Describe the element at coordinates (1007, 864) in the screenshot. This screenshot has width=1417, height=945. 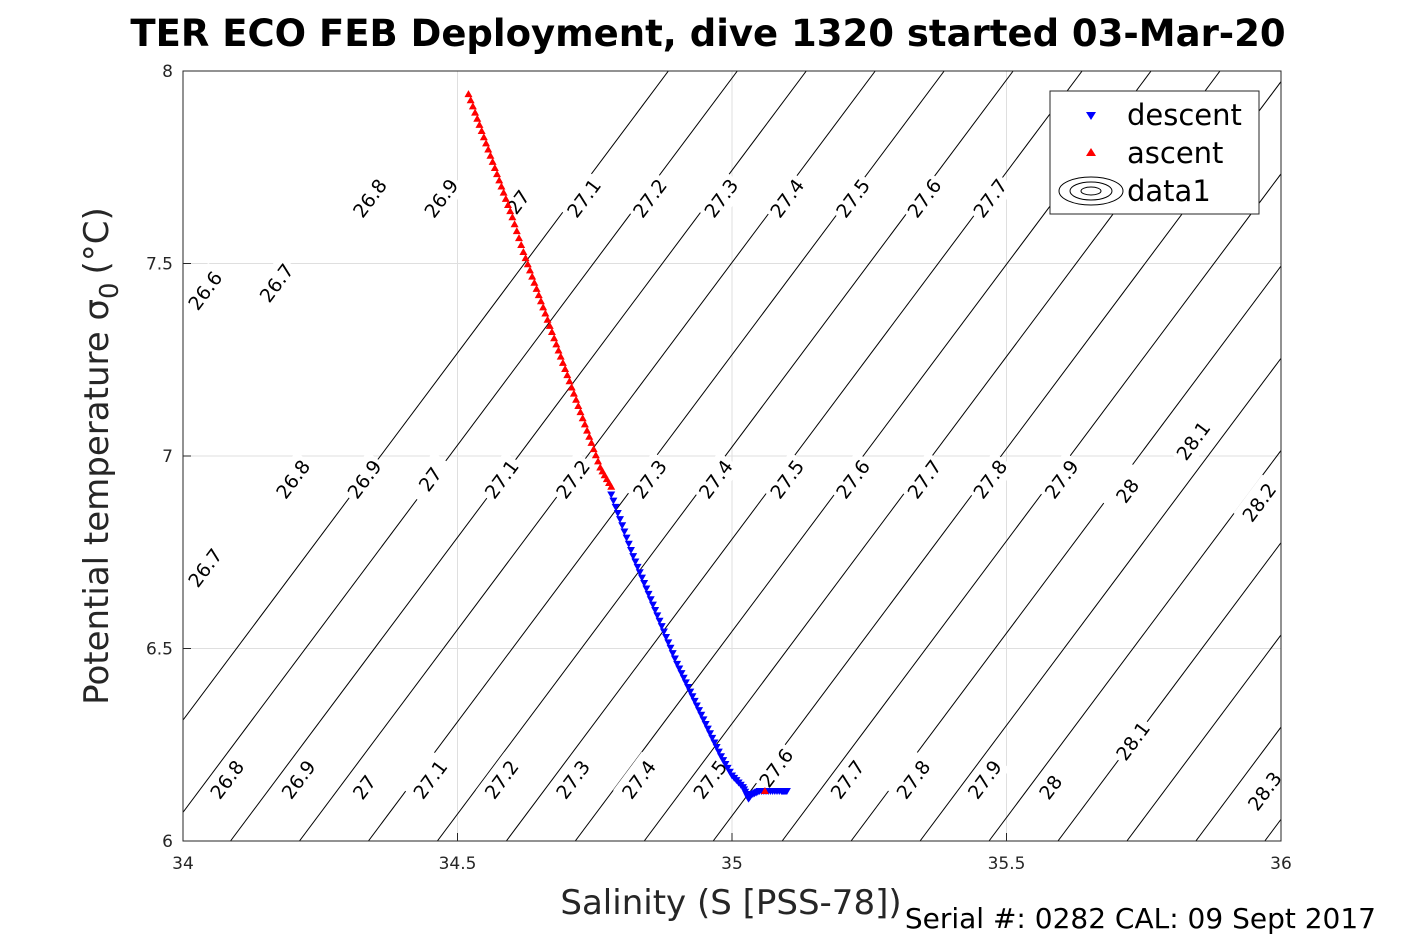
I see `x-tick-label: 35.5` at that location.